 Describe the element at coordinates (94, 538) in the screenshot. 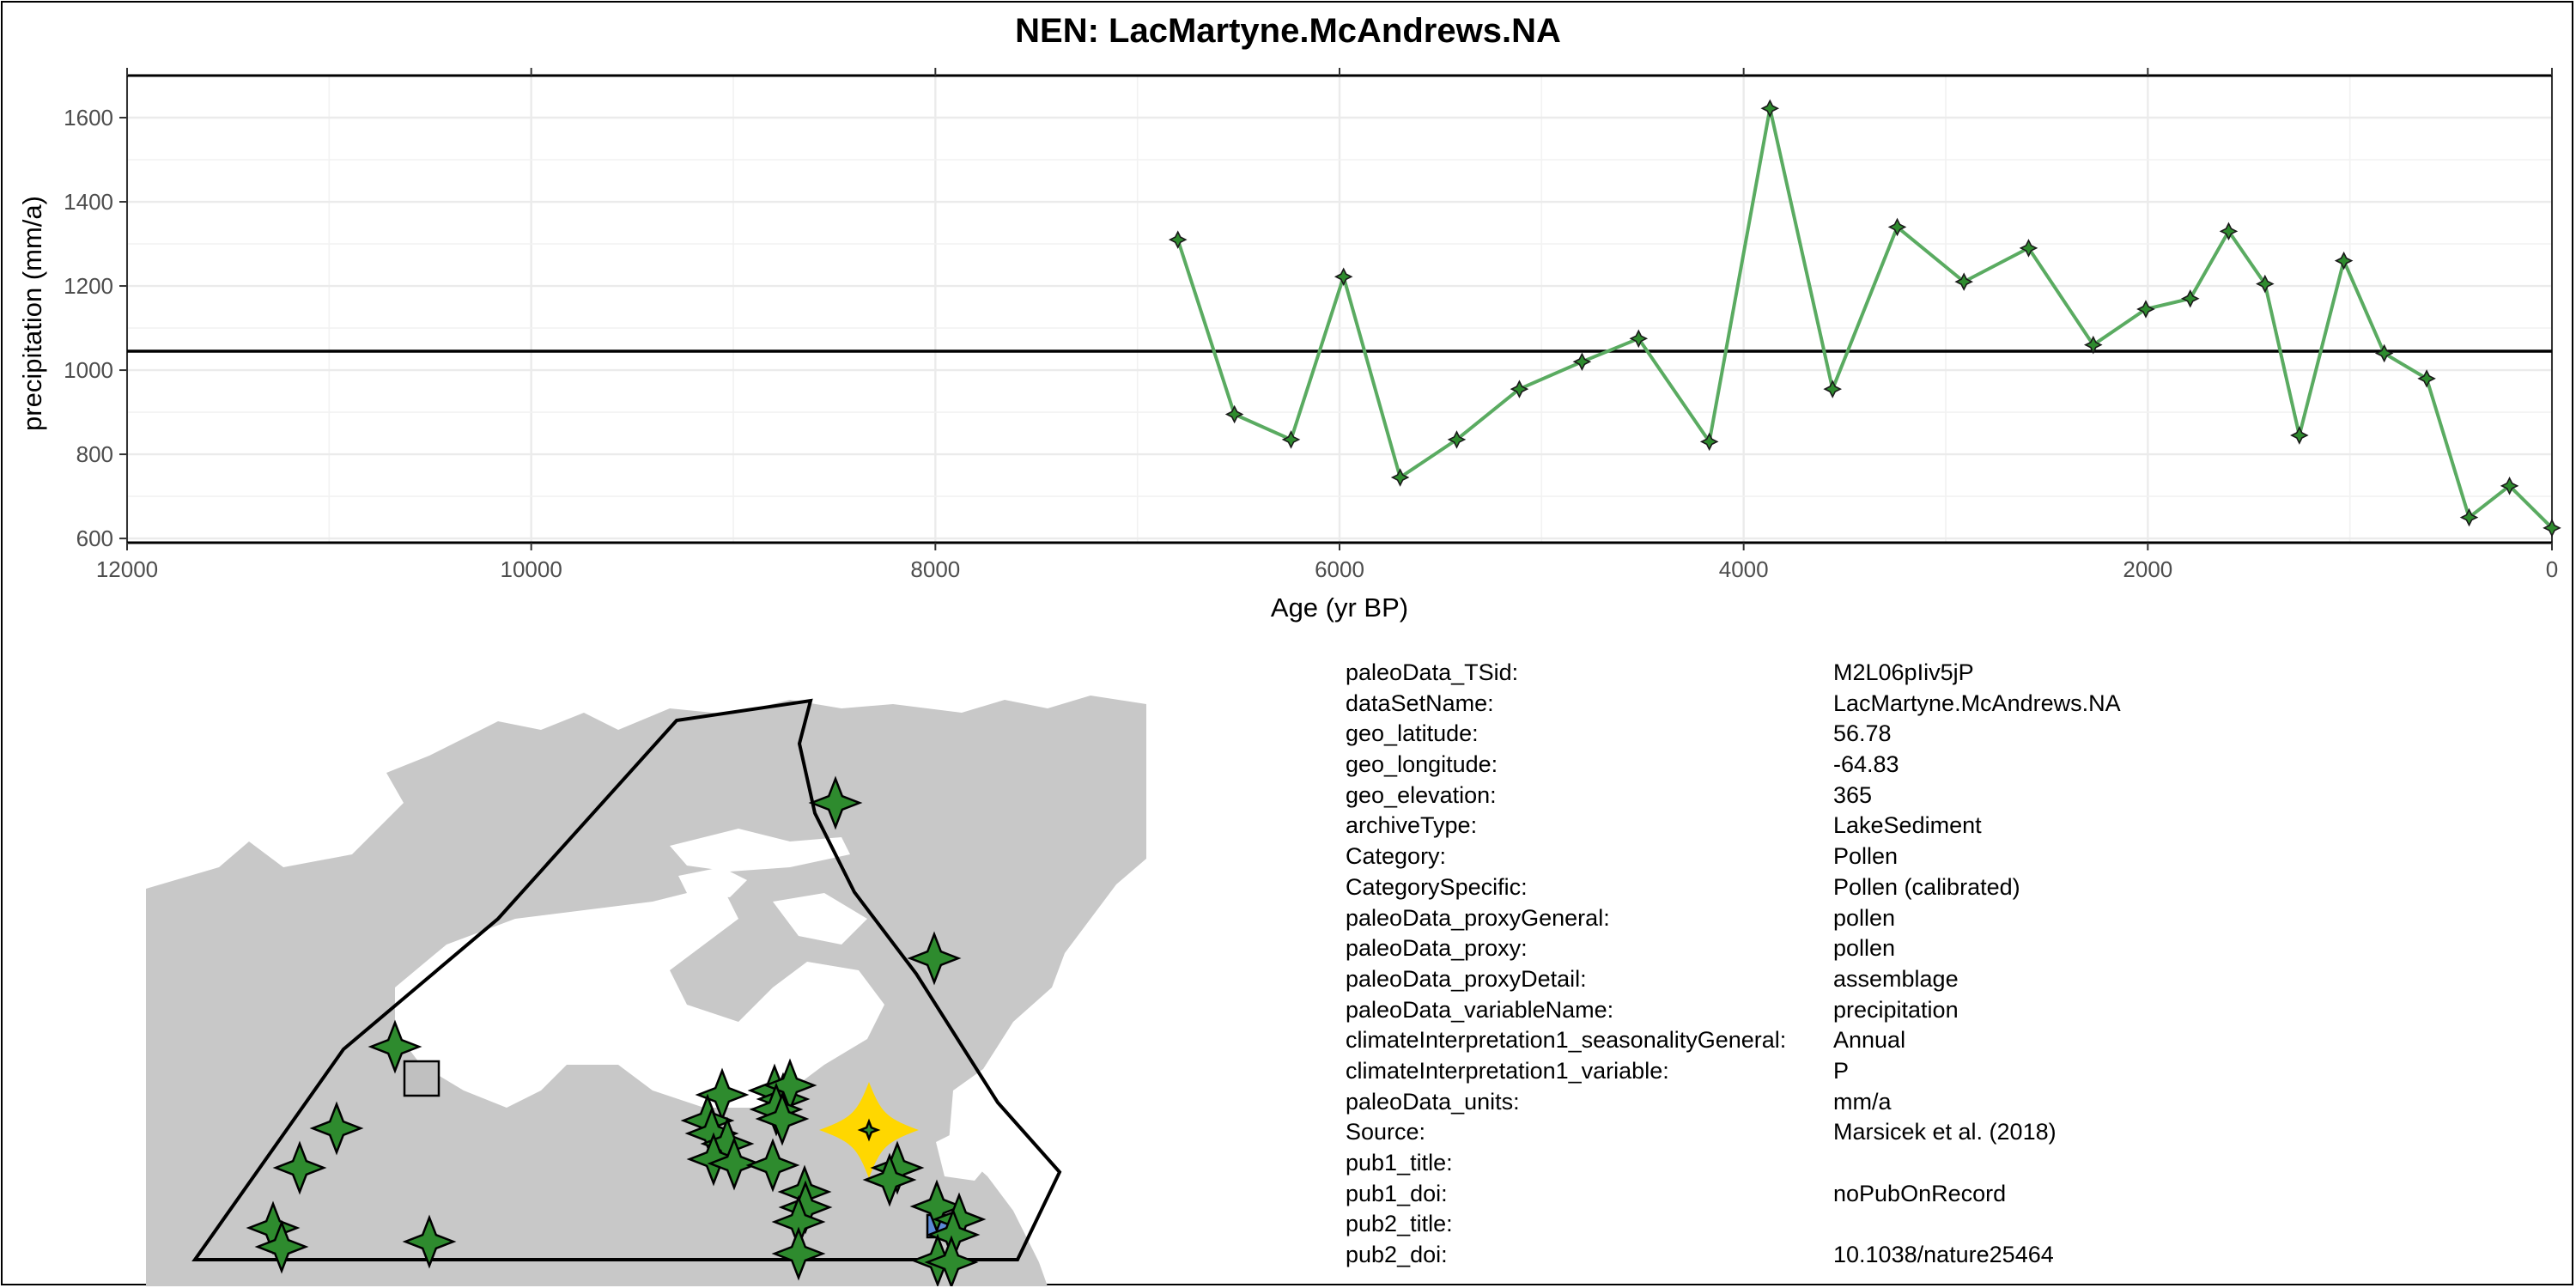

I see `y-tick-label: 600` at that location.